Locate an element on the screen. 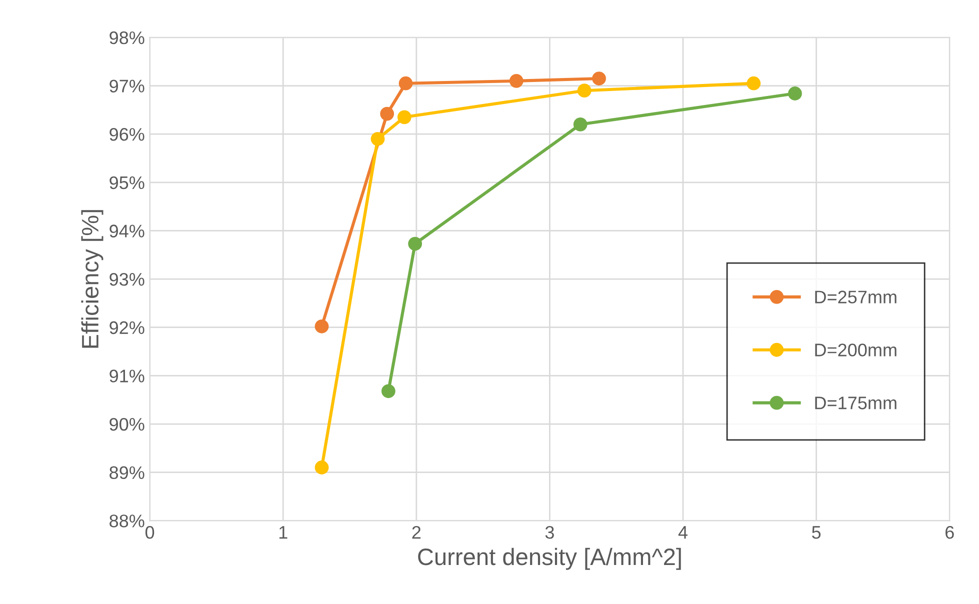 This screenshot has height=604, width=979. x-tick-label: 3 is located at coordinates (549, 532).